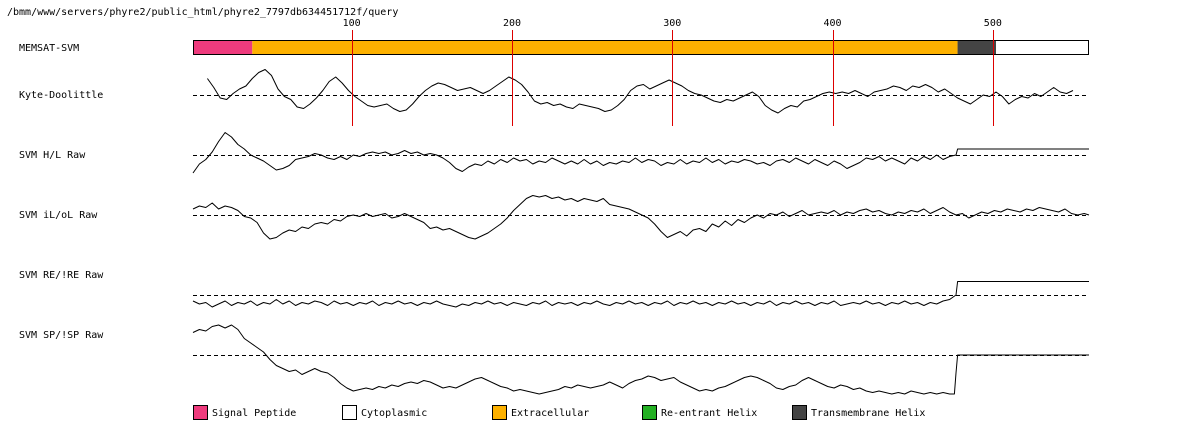  Describe the element at coordinates (61, 95) in the screenshot. I see `track-label: Kyte-Doolittle` at that location.